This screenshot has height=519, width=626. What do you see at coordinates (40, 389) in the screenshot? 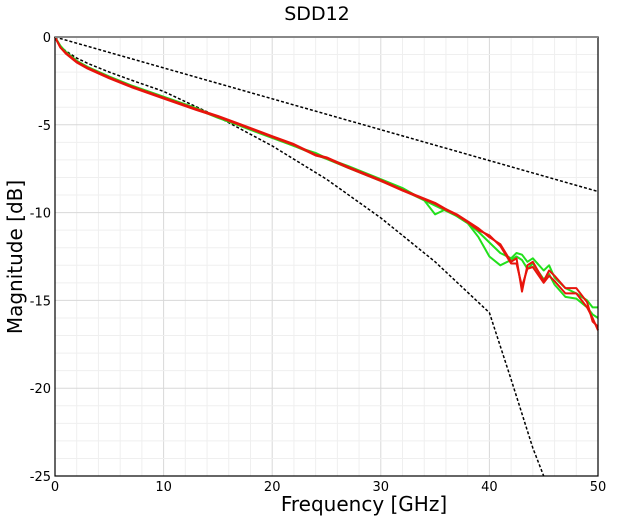
I see `y-tick-label: -20` at bounding box center [40, 389].